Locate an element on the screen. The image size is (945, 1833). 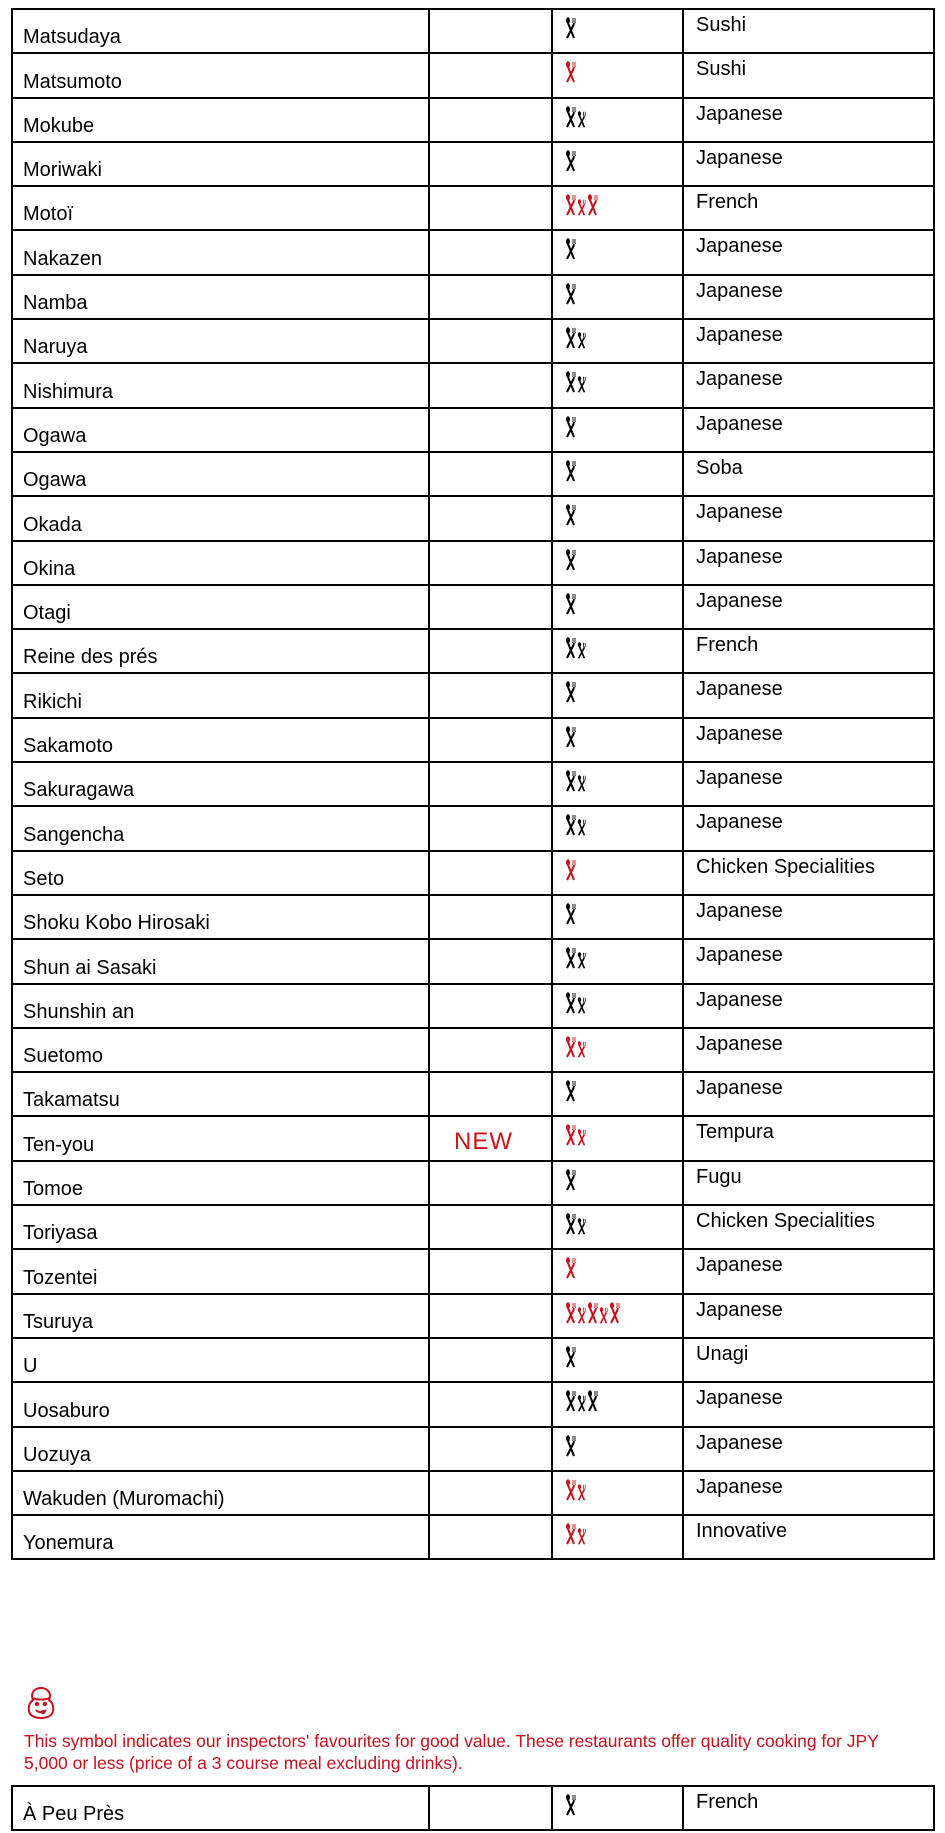
cuisine-type: Chicken Specialities is located at coordinates (785, 866).